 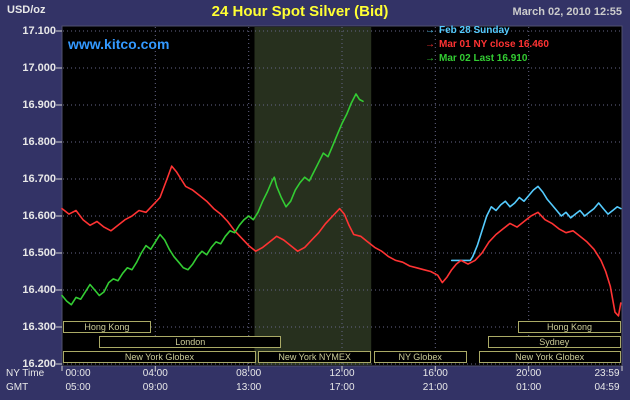 I want to click on x-tick-label: 09:00, so click(x=155, y=387).